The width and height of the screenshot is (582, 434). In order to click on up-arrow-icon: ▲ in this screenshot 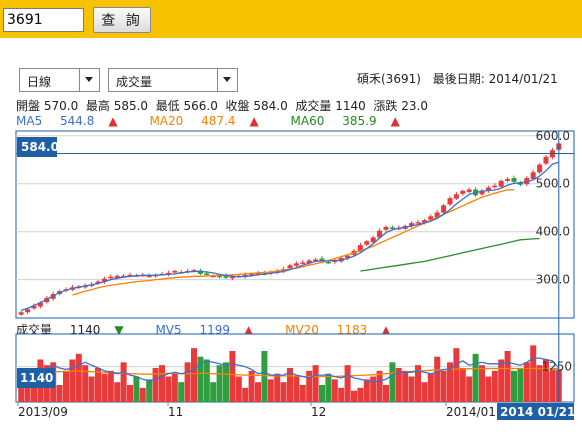, I will do `click(386, 330)`.